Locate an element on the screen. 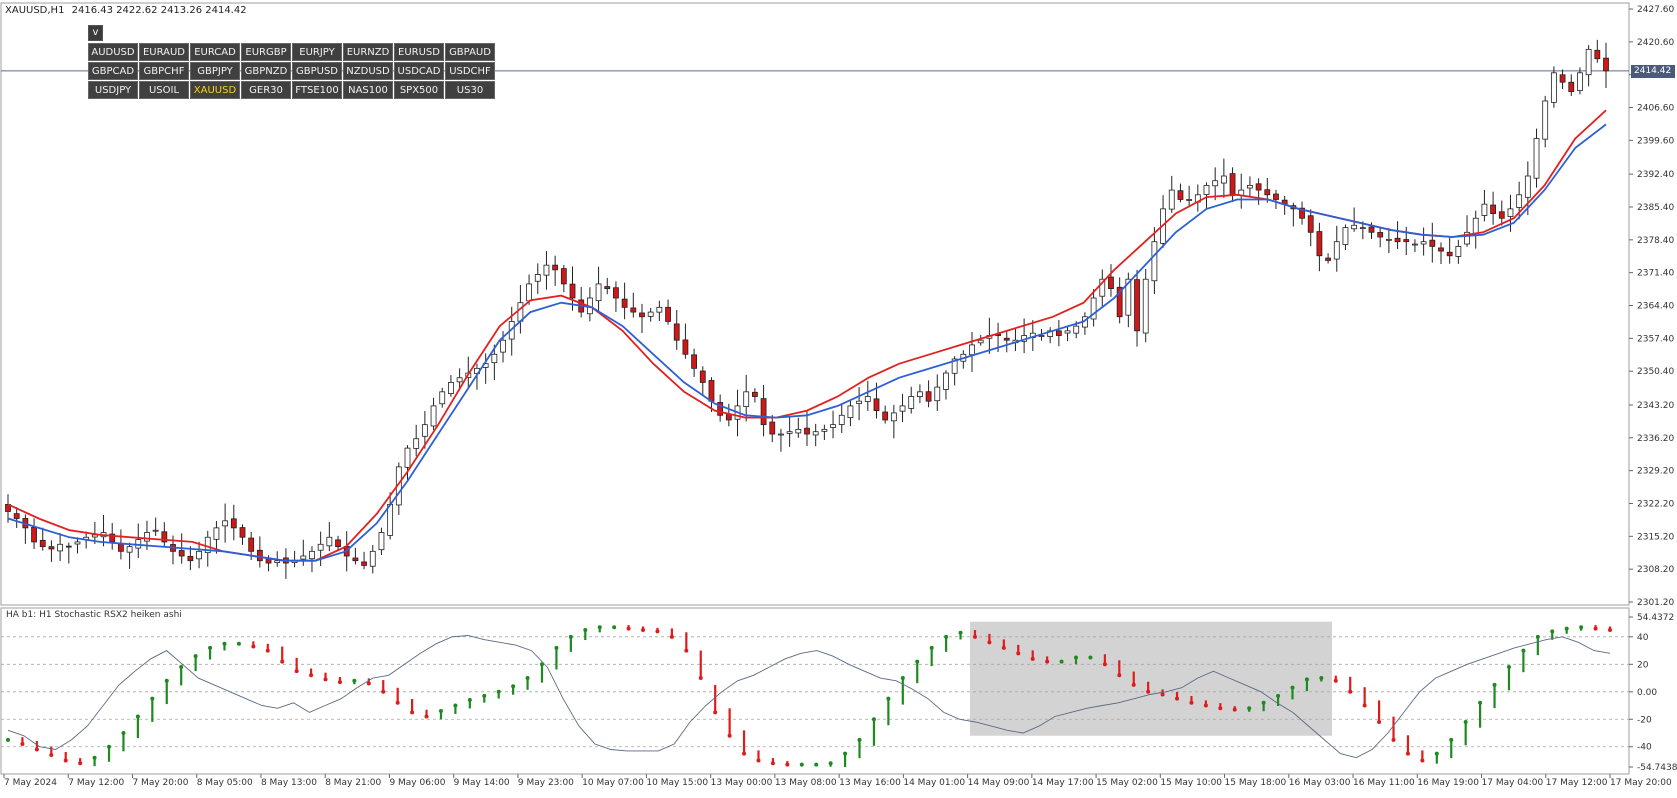 This screenshot has width=1677, height=798. highlight-rectangle is located at coordinates (1151, 678).